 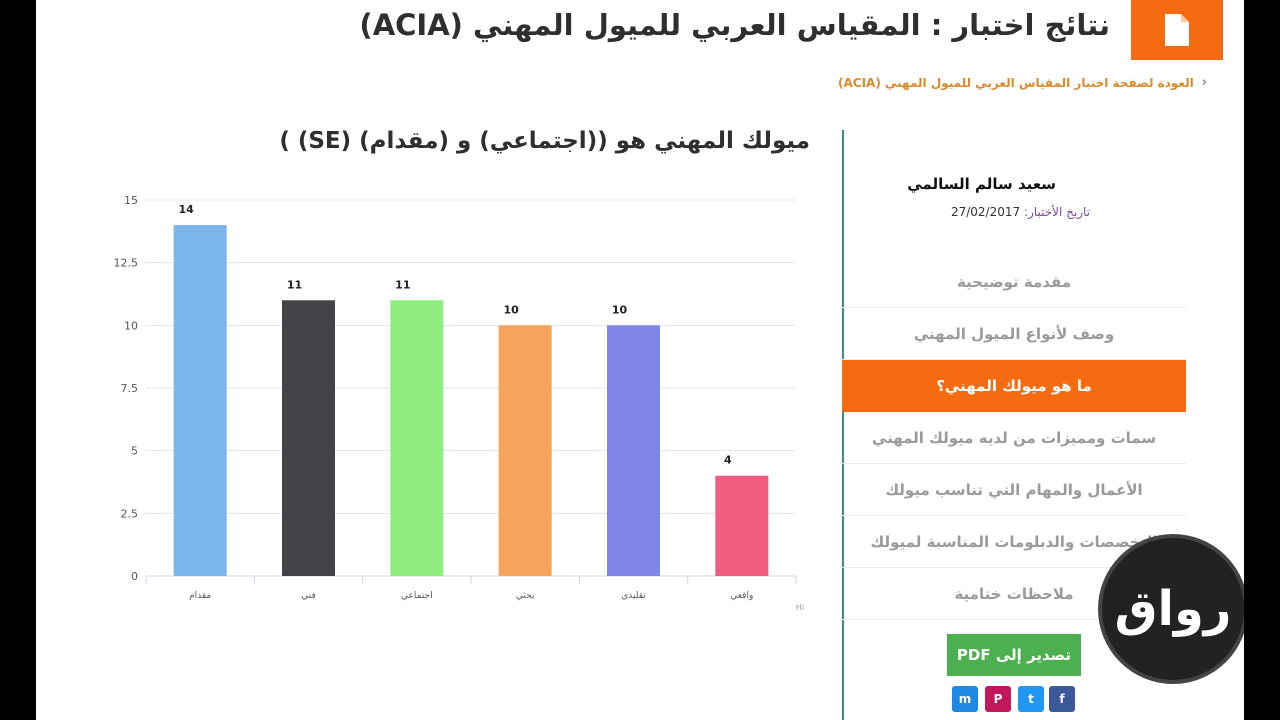 I want to click on twitter-share-button: t, so click(x=1031, y=699).